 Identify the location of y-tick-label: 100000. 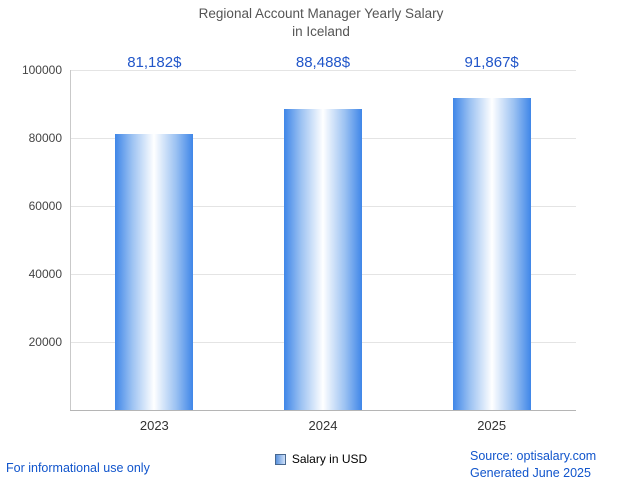
(41, 70).